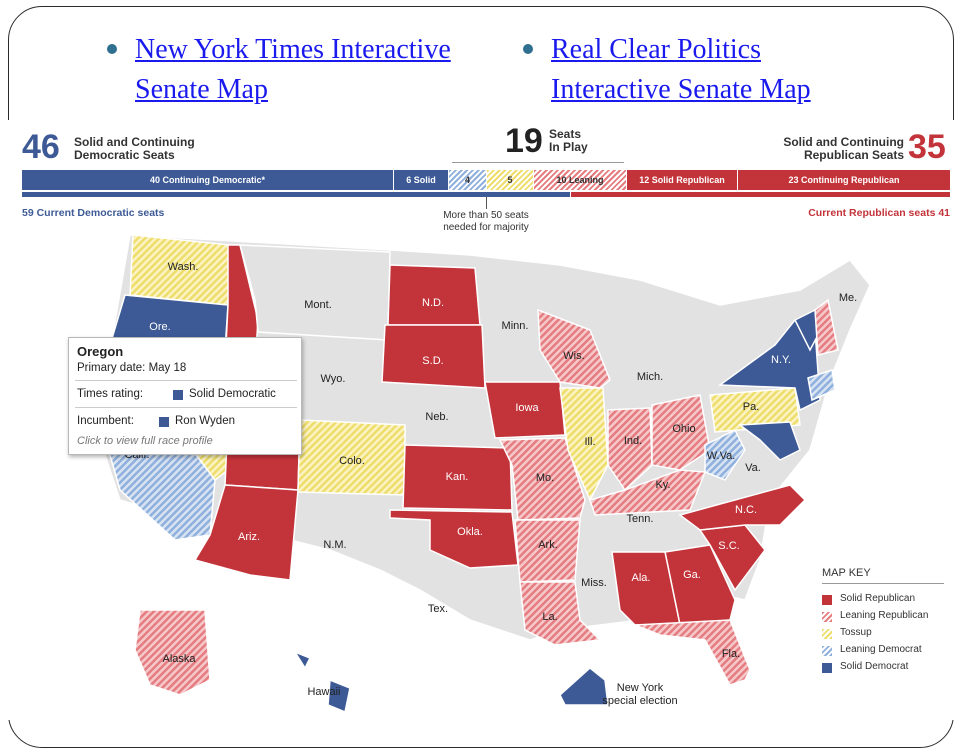  Describe the element at coordinates (568, 147) in the screenshot. I see `in-play-label-2: In Play` at that location.